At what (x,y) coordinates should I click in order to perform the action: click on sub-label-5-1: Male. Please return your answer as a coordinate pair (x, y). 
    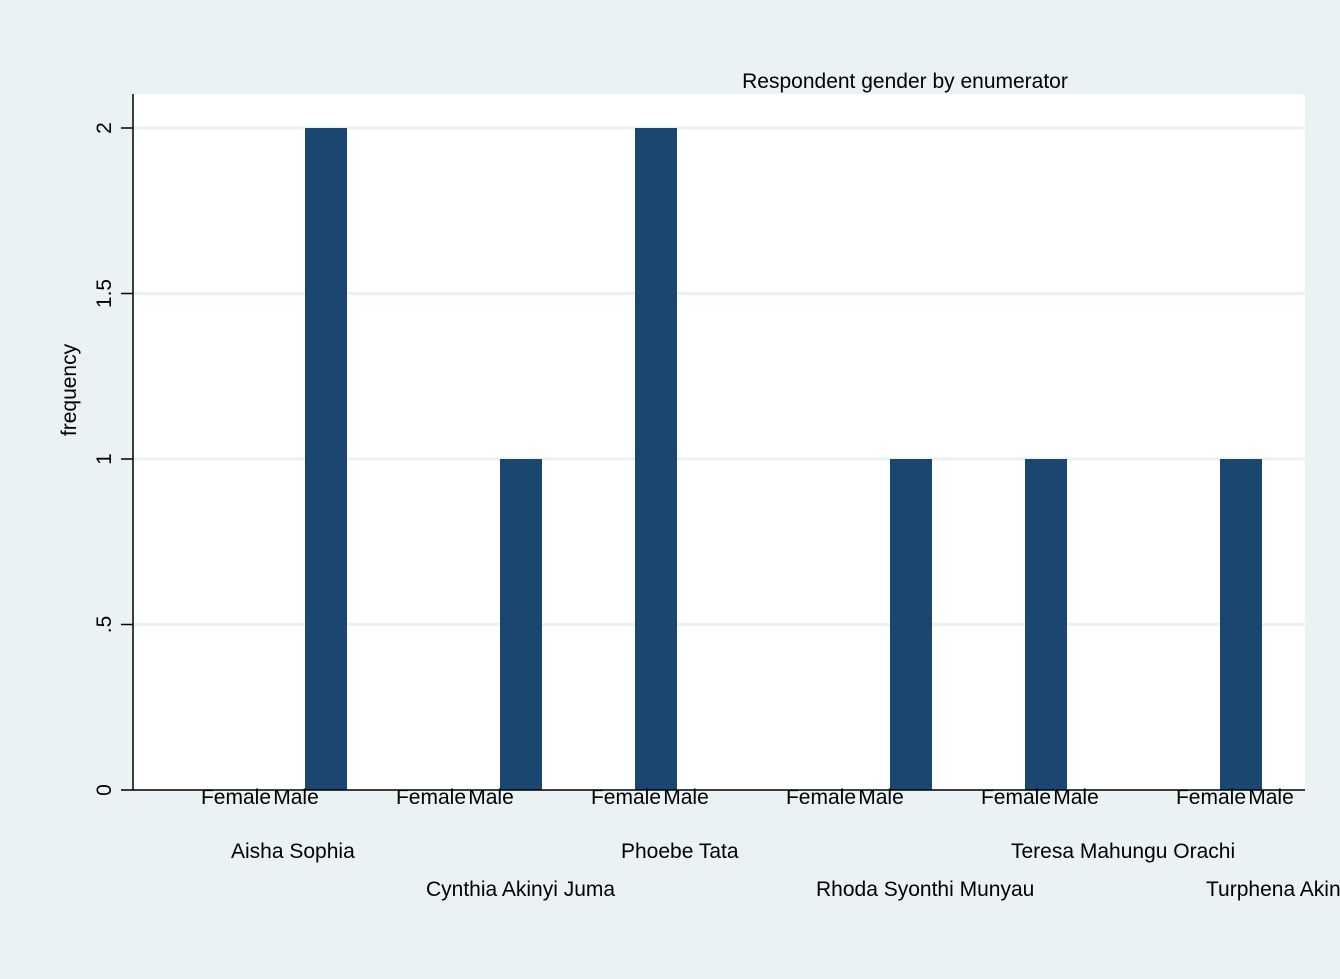
    Looking at the image, I should click on (1271, 797).